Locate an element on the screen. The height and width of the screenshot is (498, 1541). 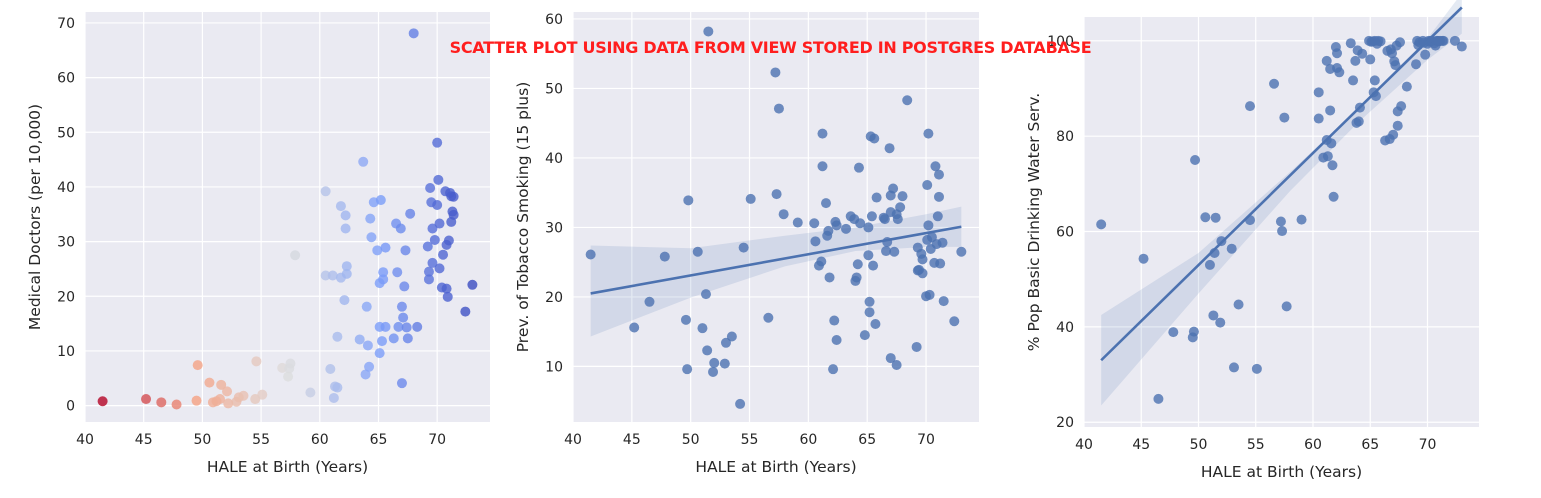
y-tick-label: 80 is located at coordinates (1065, 137).